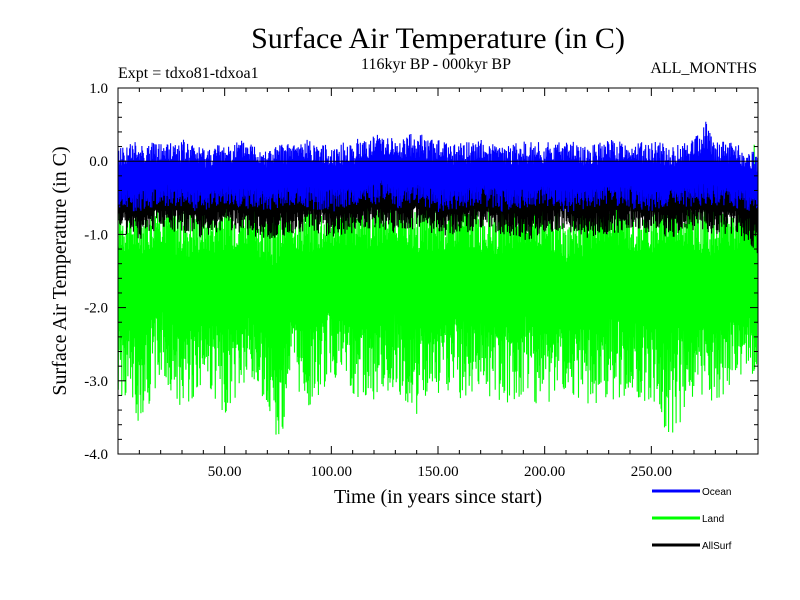 Image resolution: width=800 pixels, height=600 pixels. What do you see at coordinates (692, 519) in the screenshot?
I see `legend: Ocean Land AllSurf` at bounding box center [692, 519].